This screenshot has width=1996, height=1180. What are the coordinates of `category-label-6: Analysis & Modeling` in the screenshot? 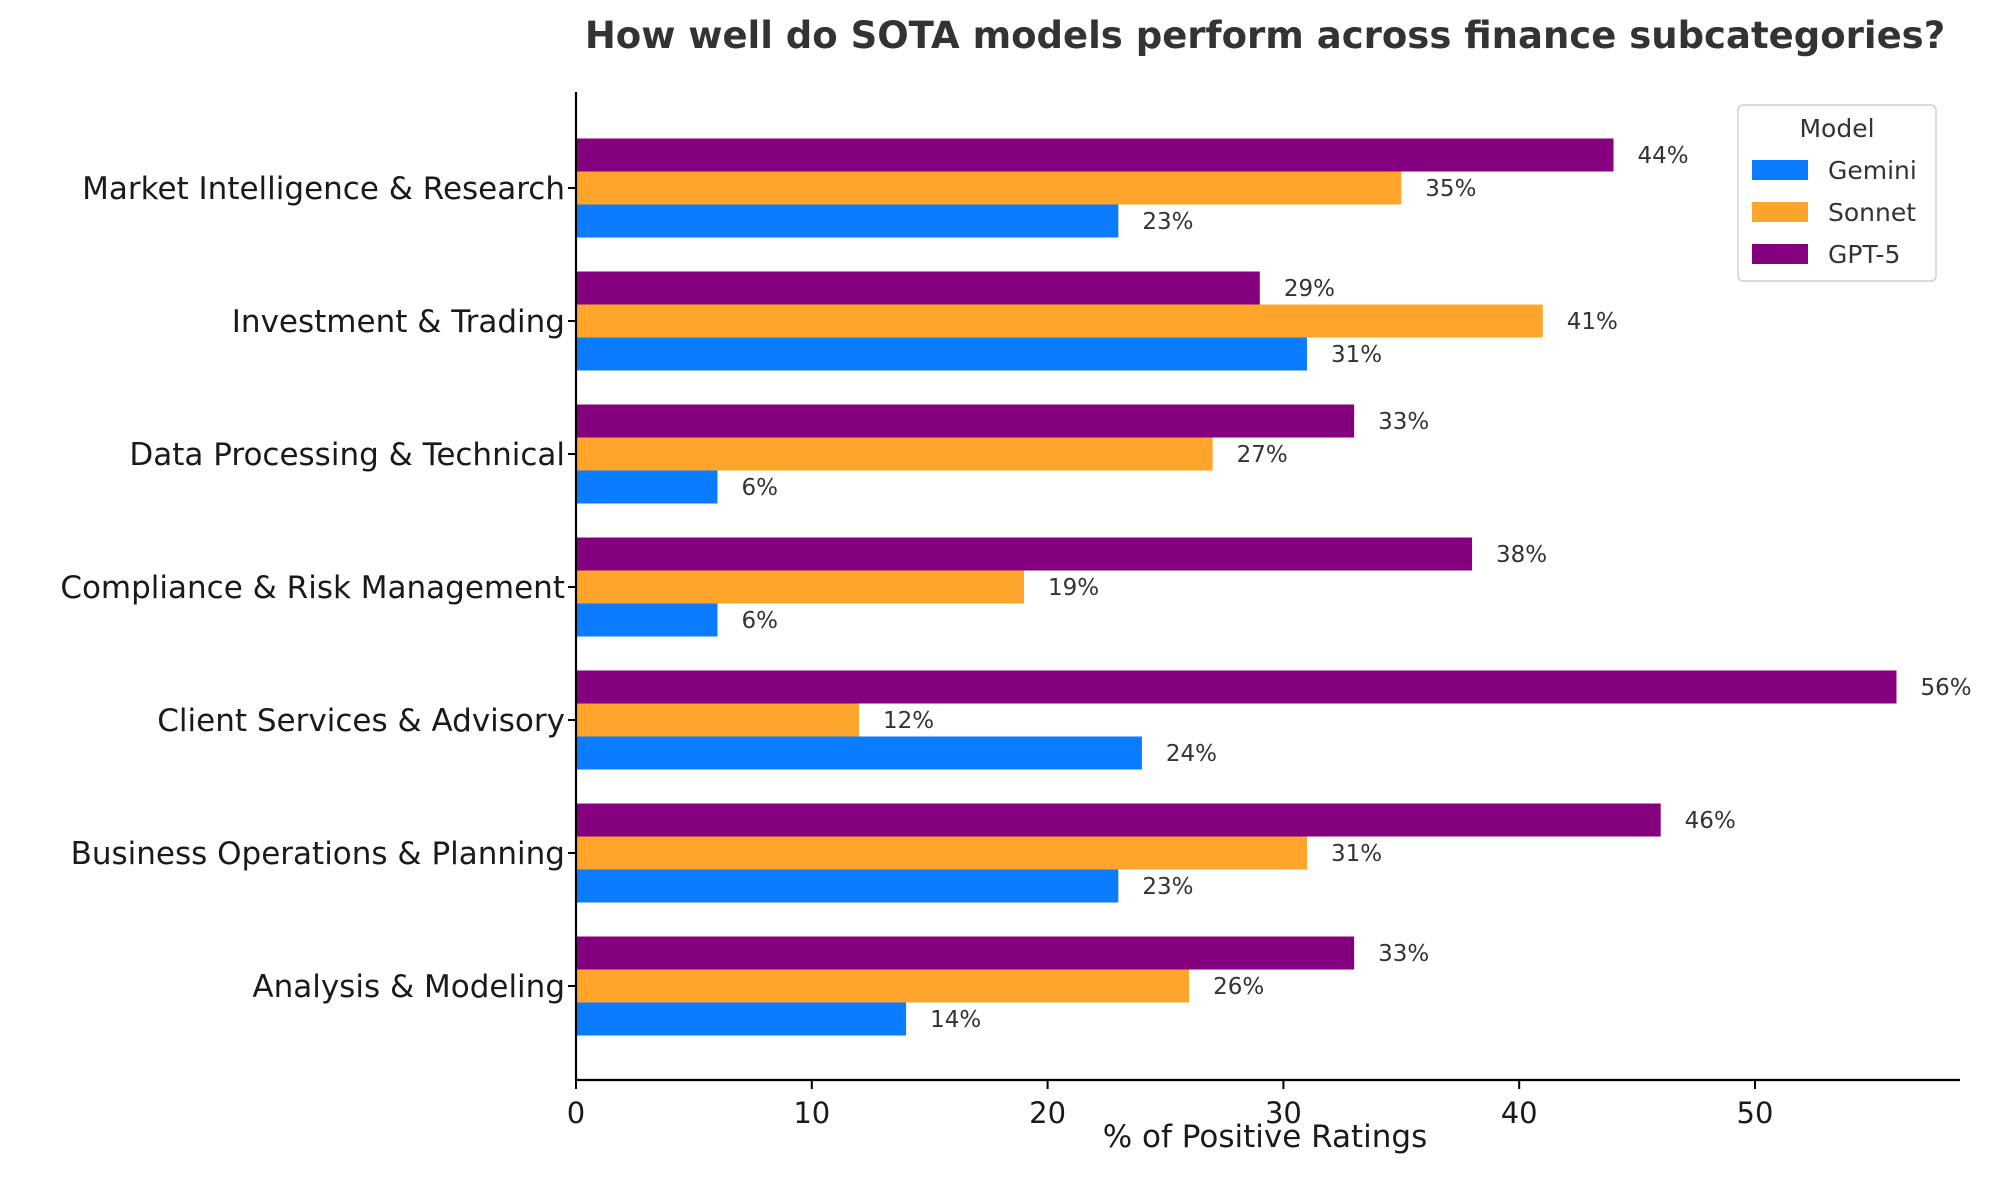 It's located at (408, 987).